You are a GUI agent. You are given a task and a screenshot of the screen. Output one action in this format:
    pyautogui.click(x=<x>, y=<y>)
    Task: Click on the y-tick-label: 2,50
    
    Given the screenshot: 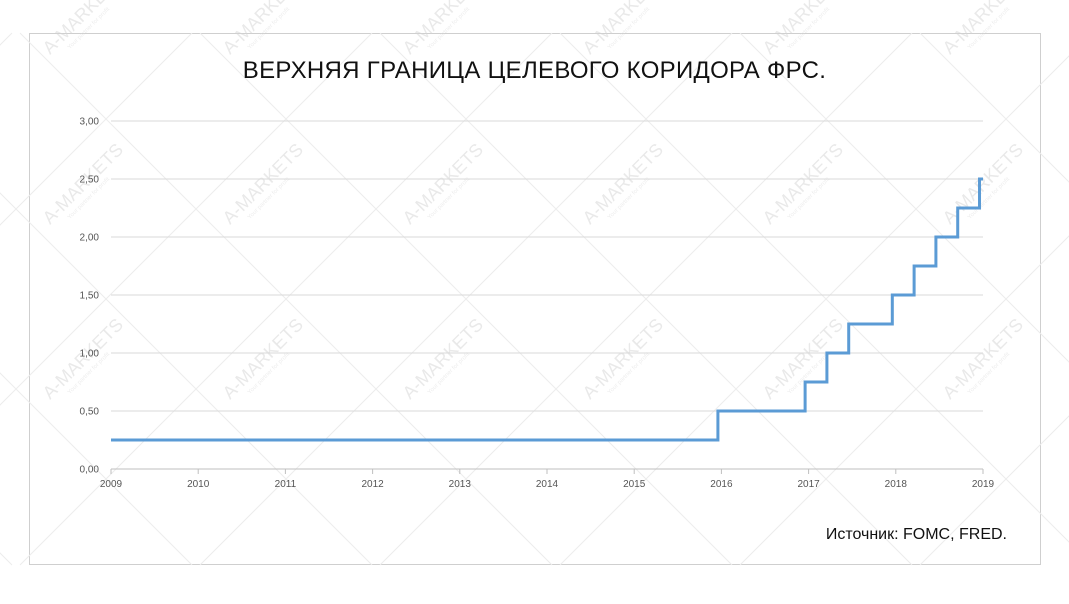 What is the action you would take?
    pyautogui.click(x=90, y=180)
    